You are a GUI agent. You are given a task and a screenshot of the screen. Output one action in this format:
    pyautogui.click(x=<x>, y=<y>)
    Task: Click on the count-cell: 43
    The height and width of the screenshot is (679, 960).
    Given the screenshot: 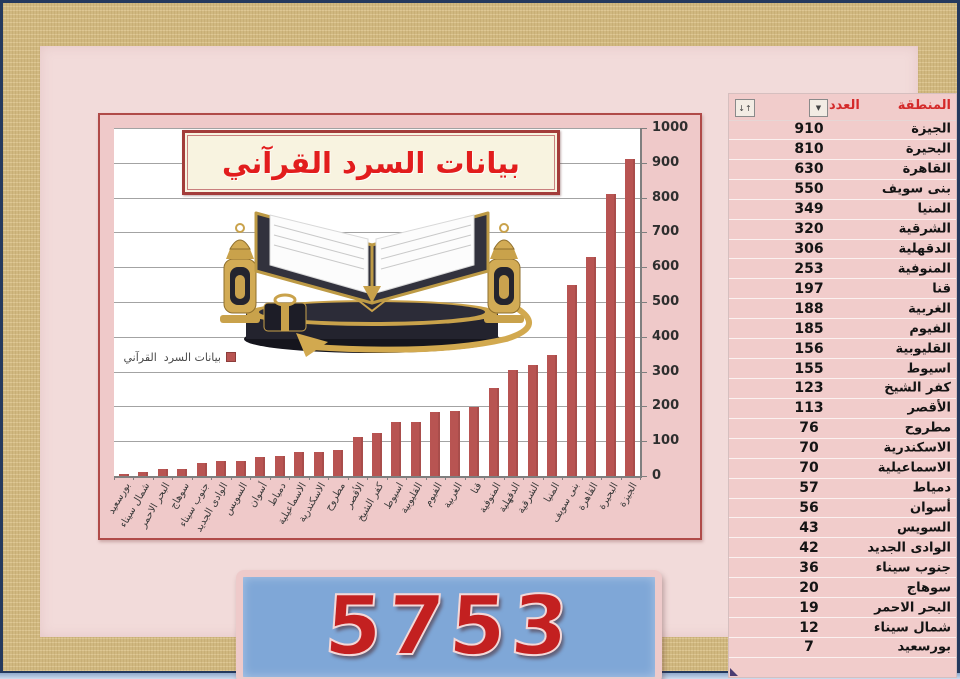 What is the action you would take?
    pyautogui.click(x=809, y=527)
    